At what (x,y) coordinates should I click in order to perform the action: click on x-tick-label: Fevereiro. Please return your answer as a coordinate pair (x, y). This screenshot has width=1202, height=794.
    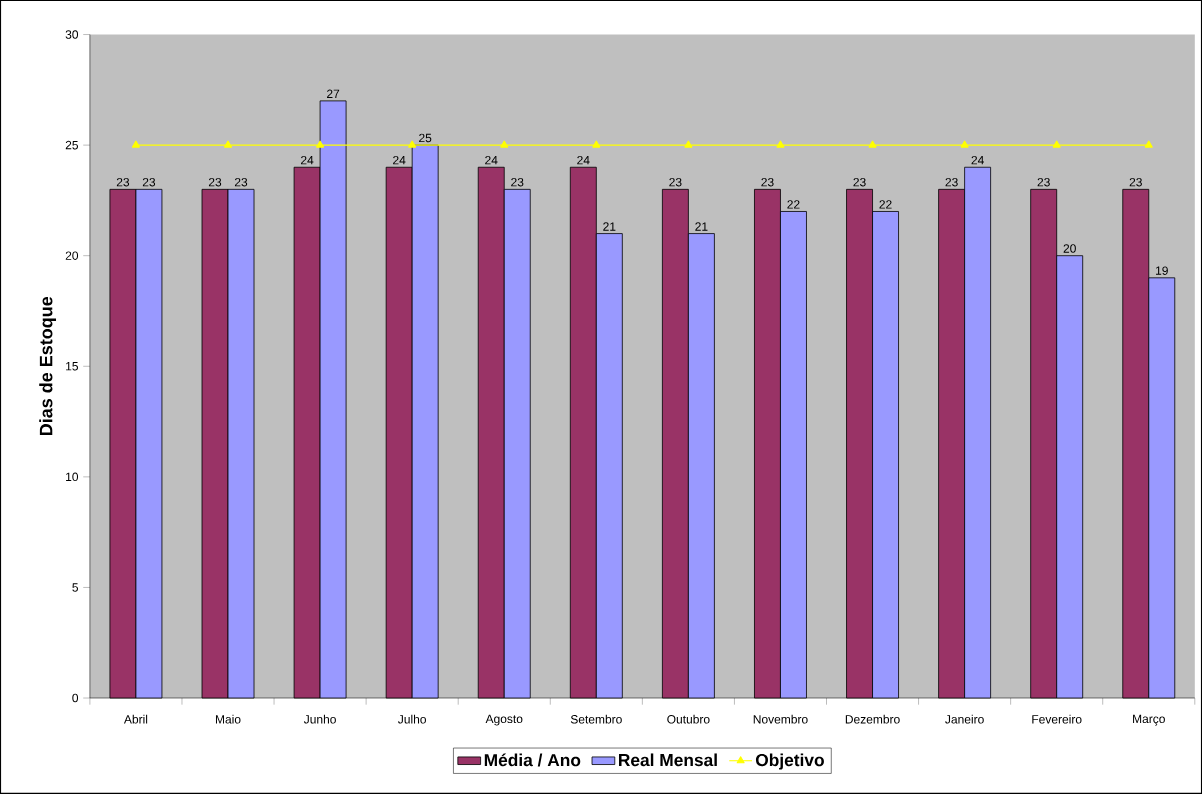
    Looking at the image, I should click on (1057, 719).